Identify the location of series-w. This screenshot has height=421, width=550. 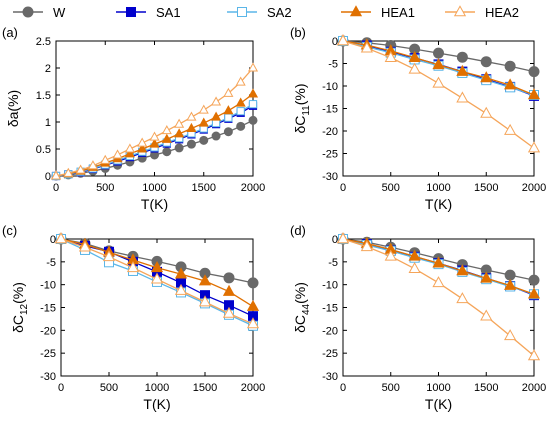
(438, 56).